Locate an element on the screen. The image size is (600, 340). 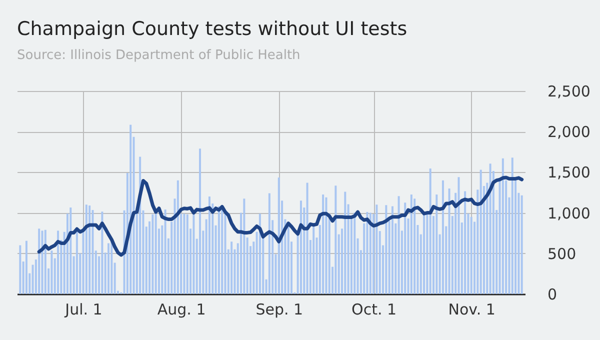
y-tick-label: 500 is located at coordinates (562, 253).